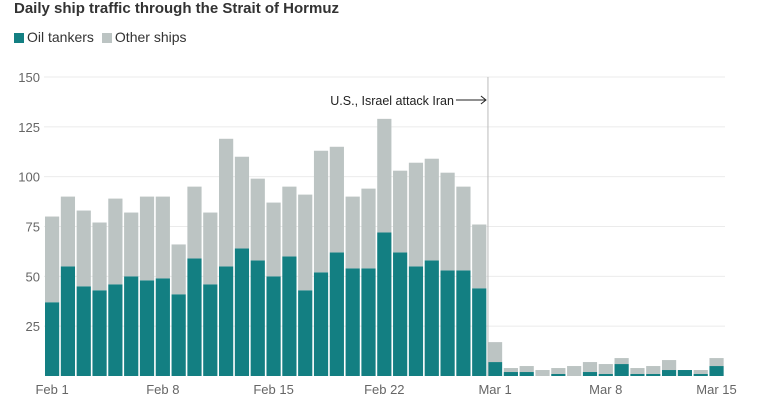 This screenshot has width=775, height=406. What do you see at coordinates (100, 37) in the screenshot?
I see `legend: Oil tankers Other ships` at bounding box center [100, 37].